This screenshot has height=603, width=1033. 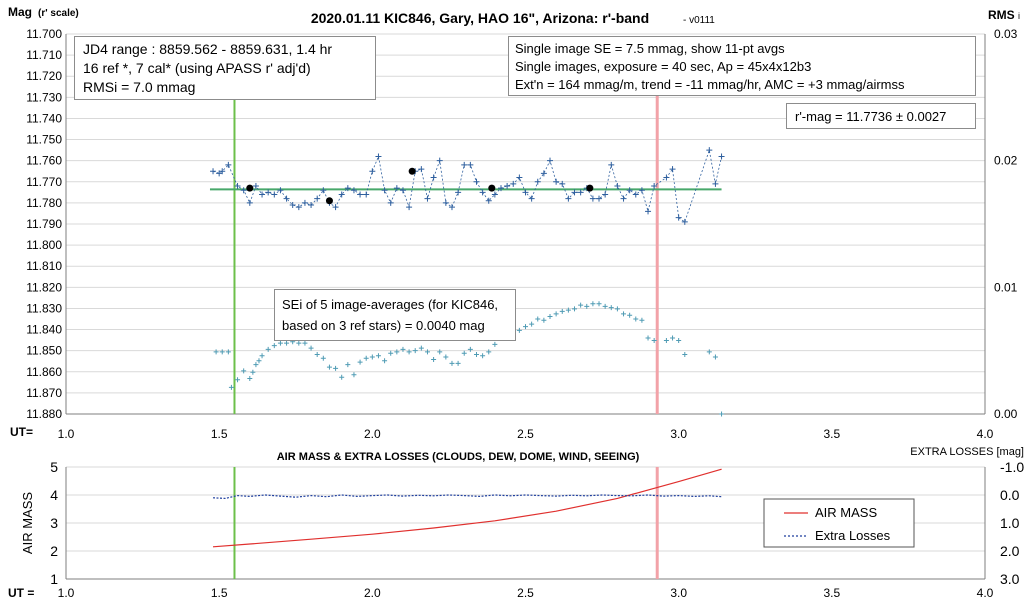 I want to click on bottom-vertical-markers, so click(x=446, y=523).